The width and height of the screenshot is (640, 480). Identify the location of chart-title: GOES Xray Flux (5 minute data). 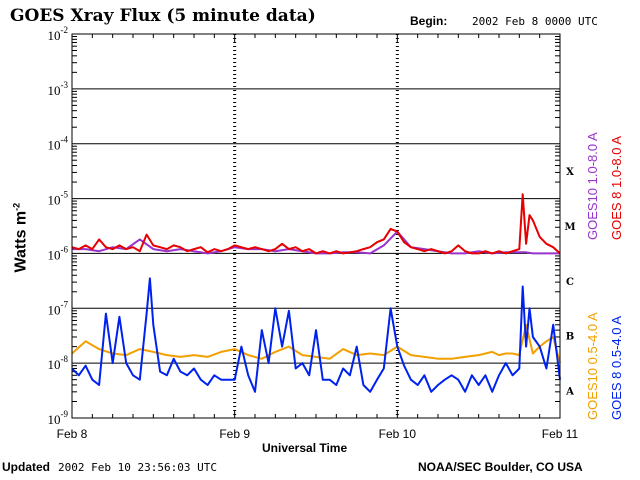
(163, 16).